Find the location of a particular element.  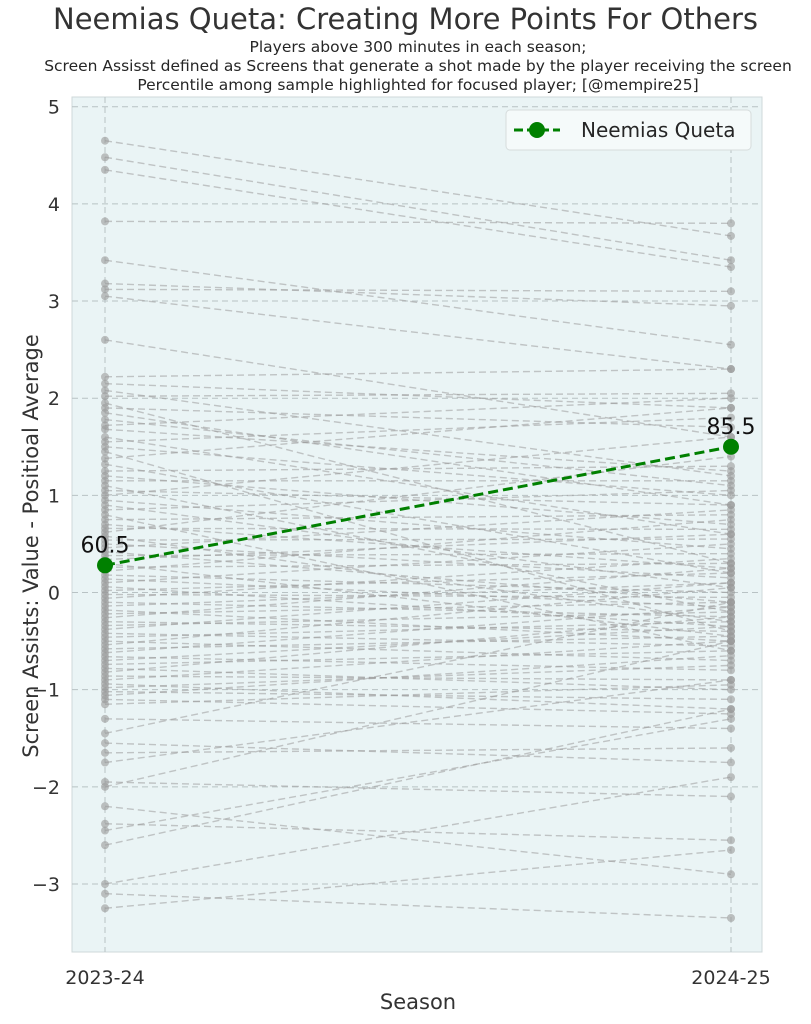

x-axis-label: Season is located at coordinates (418, 1002).